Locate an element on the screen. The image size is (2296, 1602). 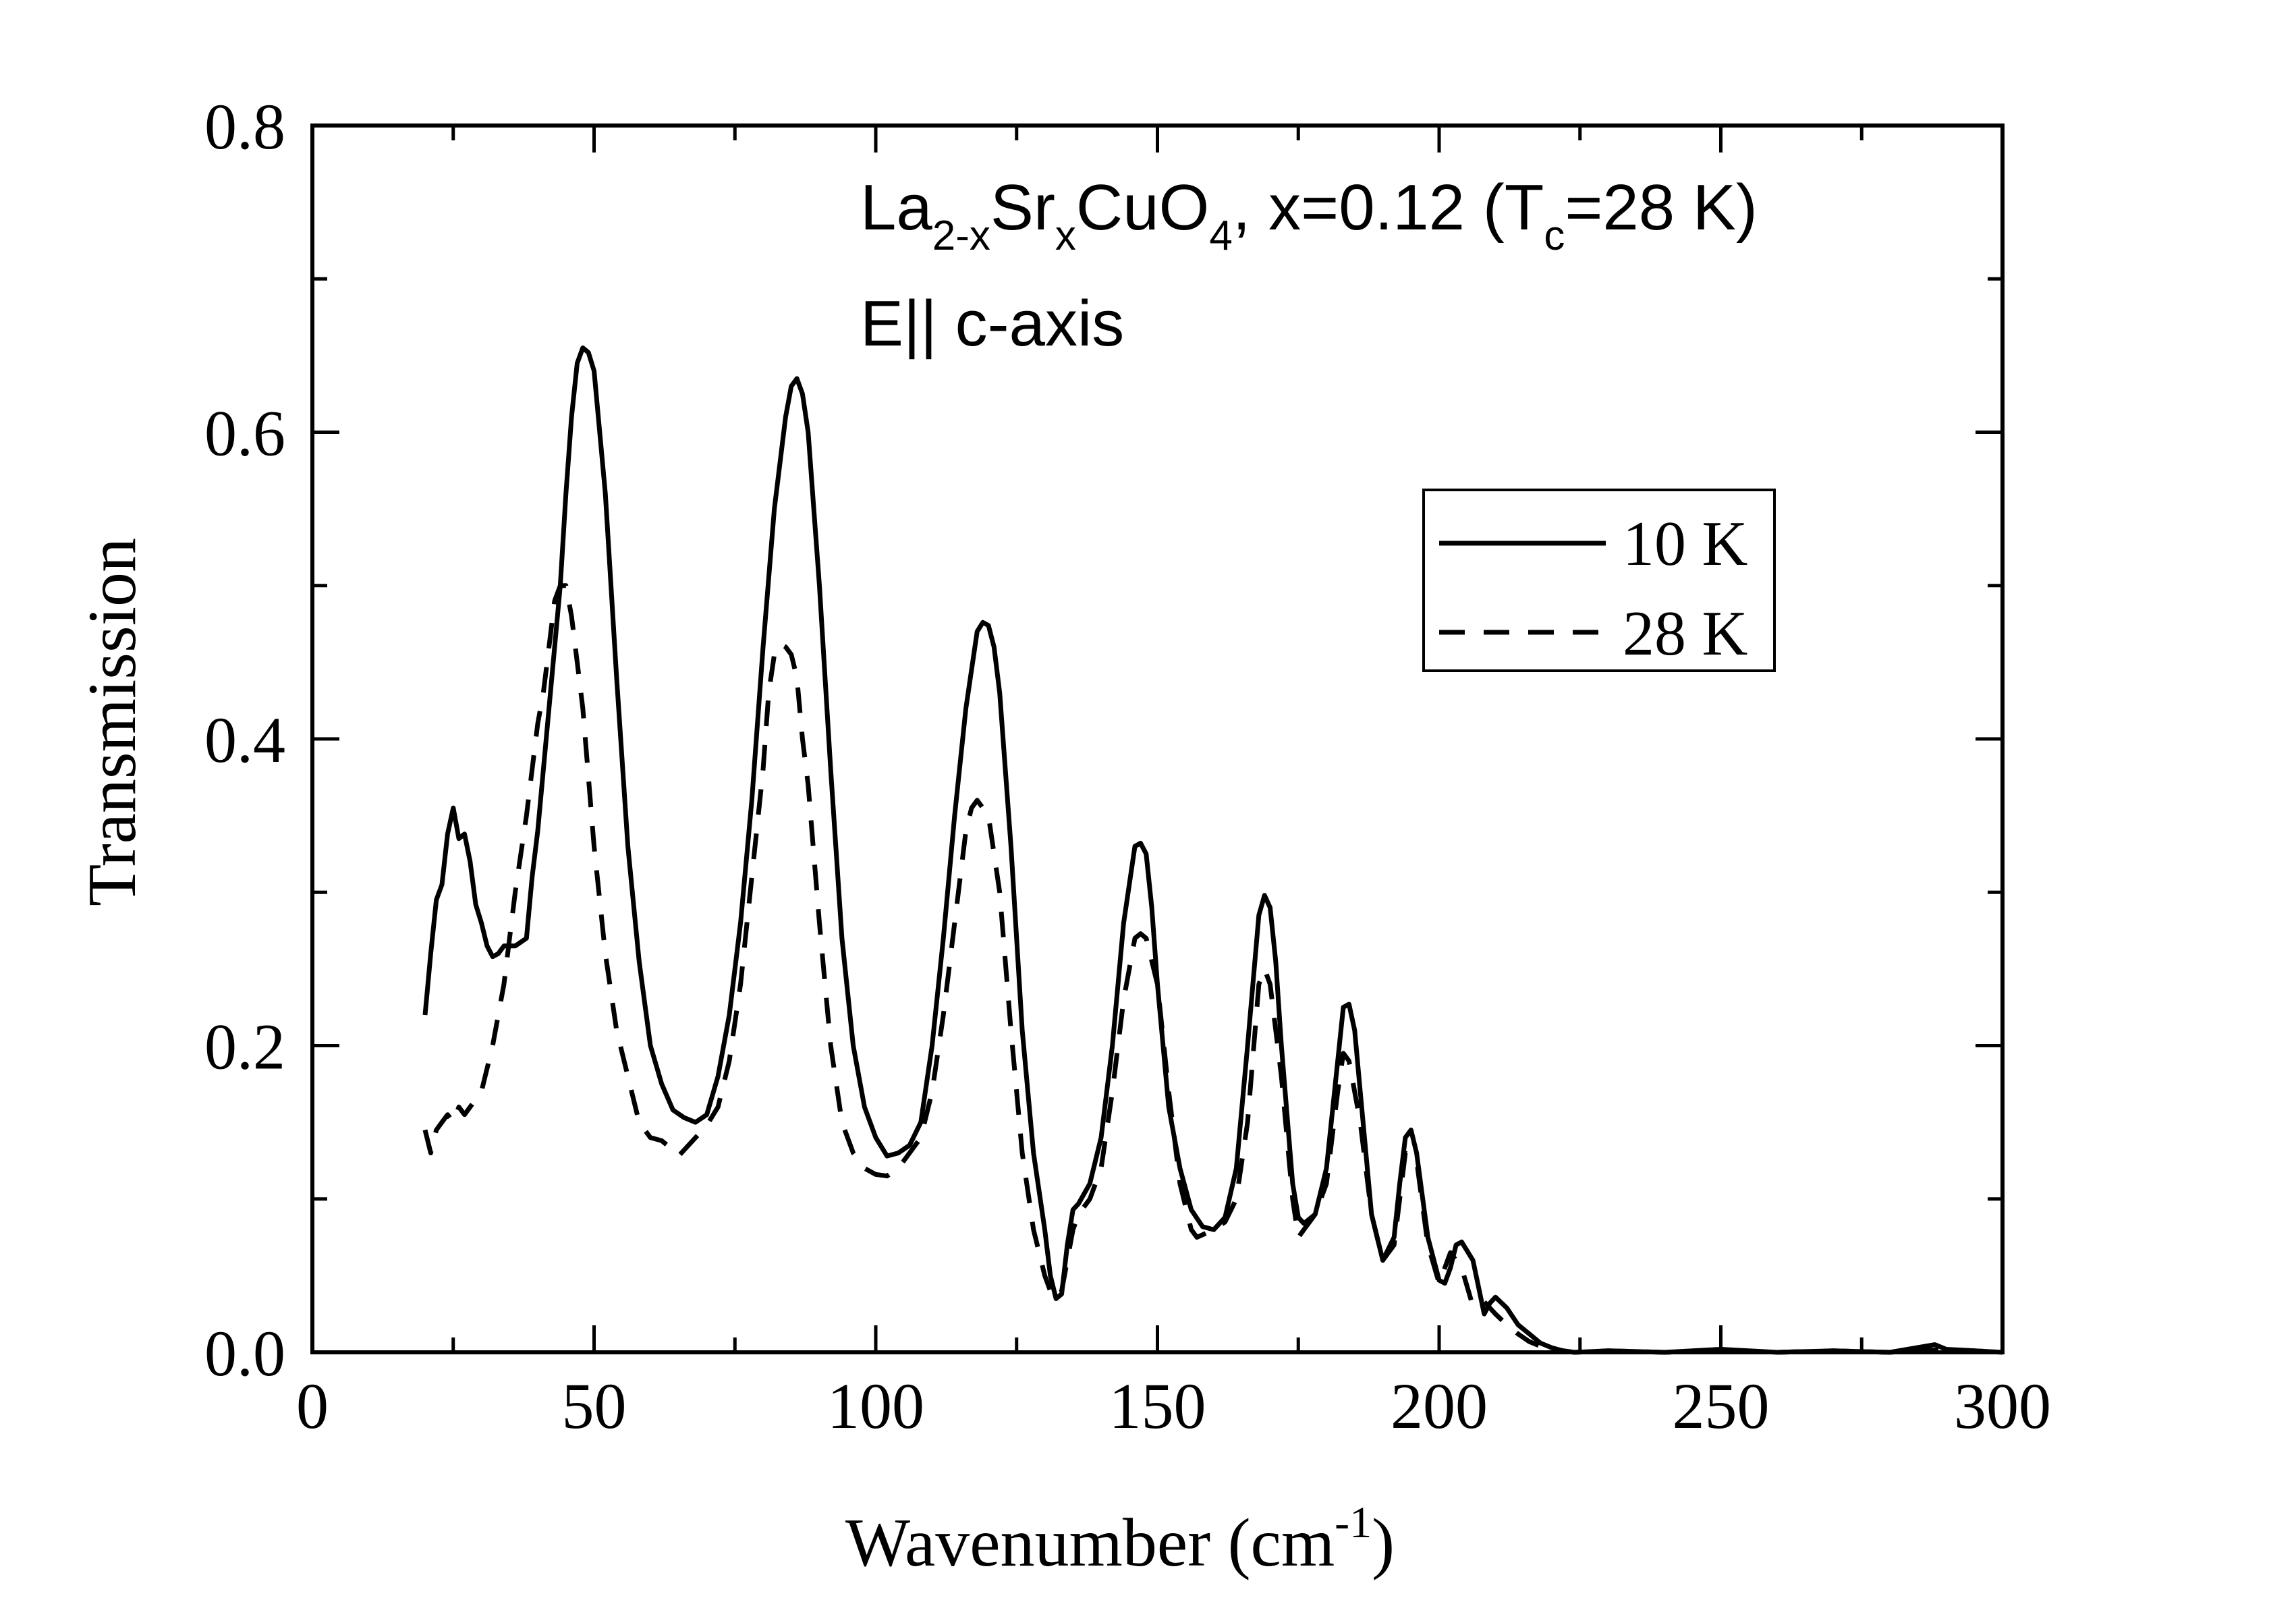
y-axis-label: Transmission is located at coordinates (112, 722).